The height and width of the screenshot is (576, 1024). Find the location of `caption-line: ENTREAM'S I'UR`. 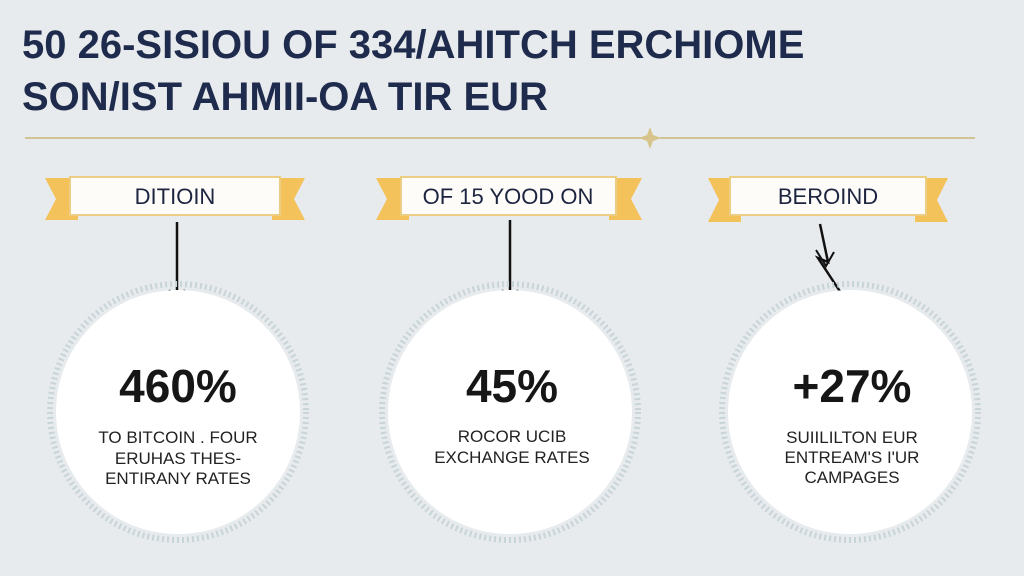

caption-line: ENTREAM'S I'UR is located at coordinates (852, 457).